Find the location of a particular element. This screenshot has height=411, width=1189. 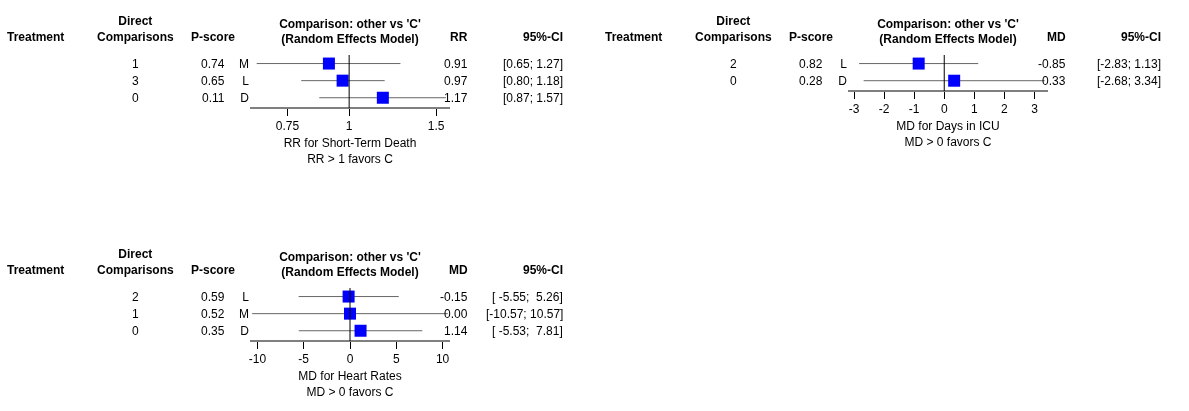

x-tick-label: 0.75 is located at coordinates (287, 126).